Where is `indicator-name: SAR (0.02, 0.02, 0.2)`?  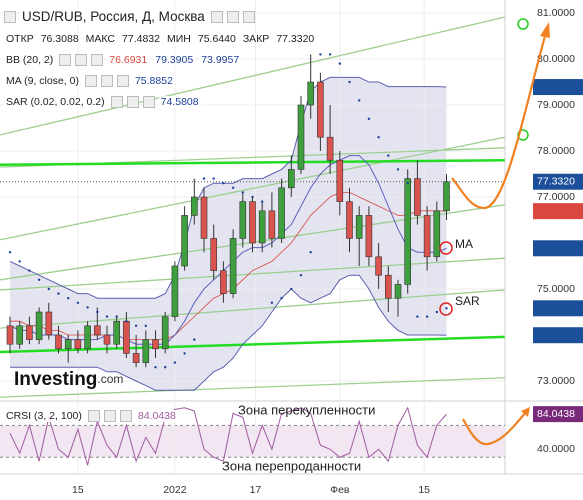 indicator-name: SAR (0.02, 0.02, 0.2) is located at coordinates (55, 102).